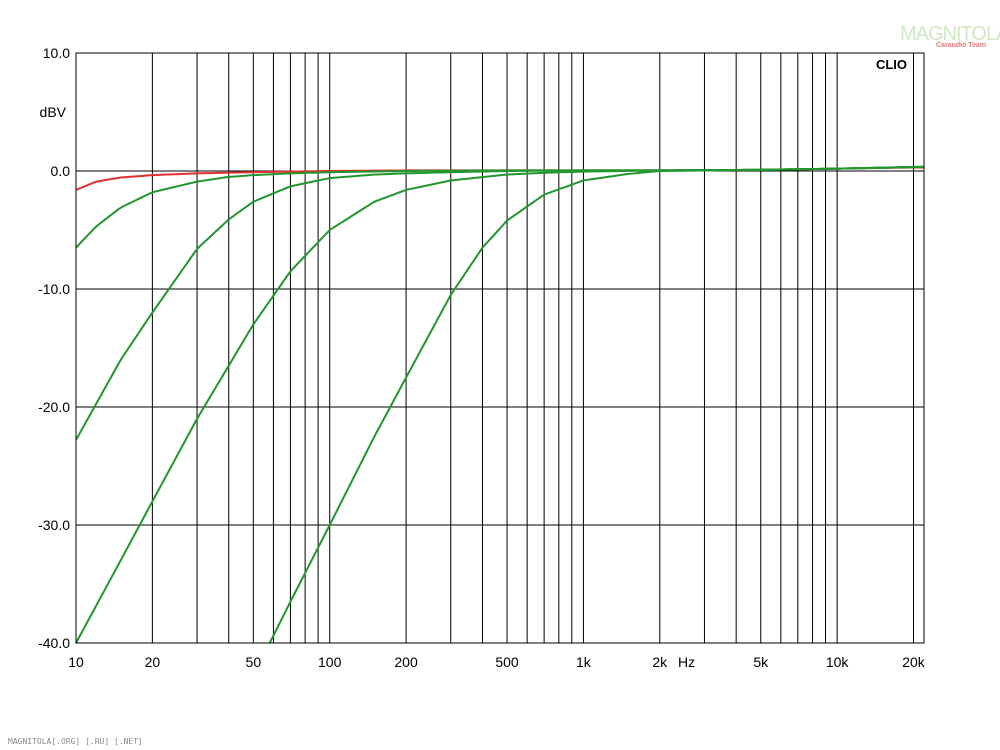 This screenshot has height=750, width=1000. I want to click on x-tick-labels: 10 20 50 100 200 500 1k 2k 5k 10k 20k, so click(497, 662).